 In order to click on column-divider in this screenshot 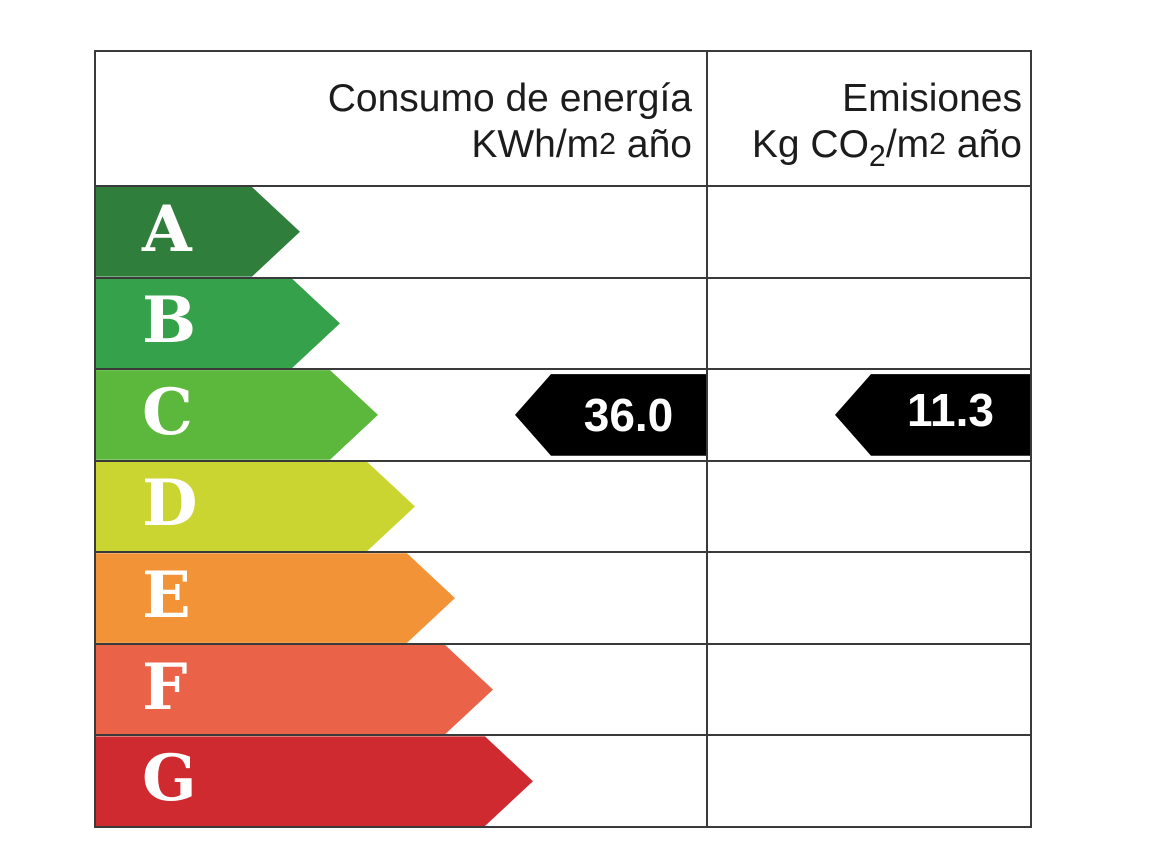, I will do `click(707, 439)`.